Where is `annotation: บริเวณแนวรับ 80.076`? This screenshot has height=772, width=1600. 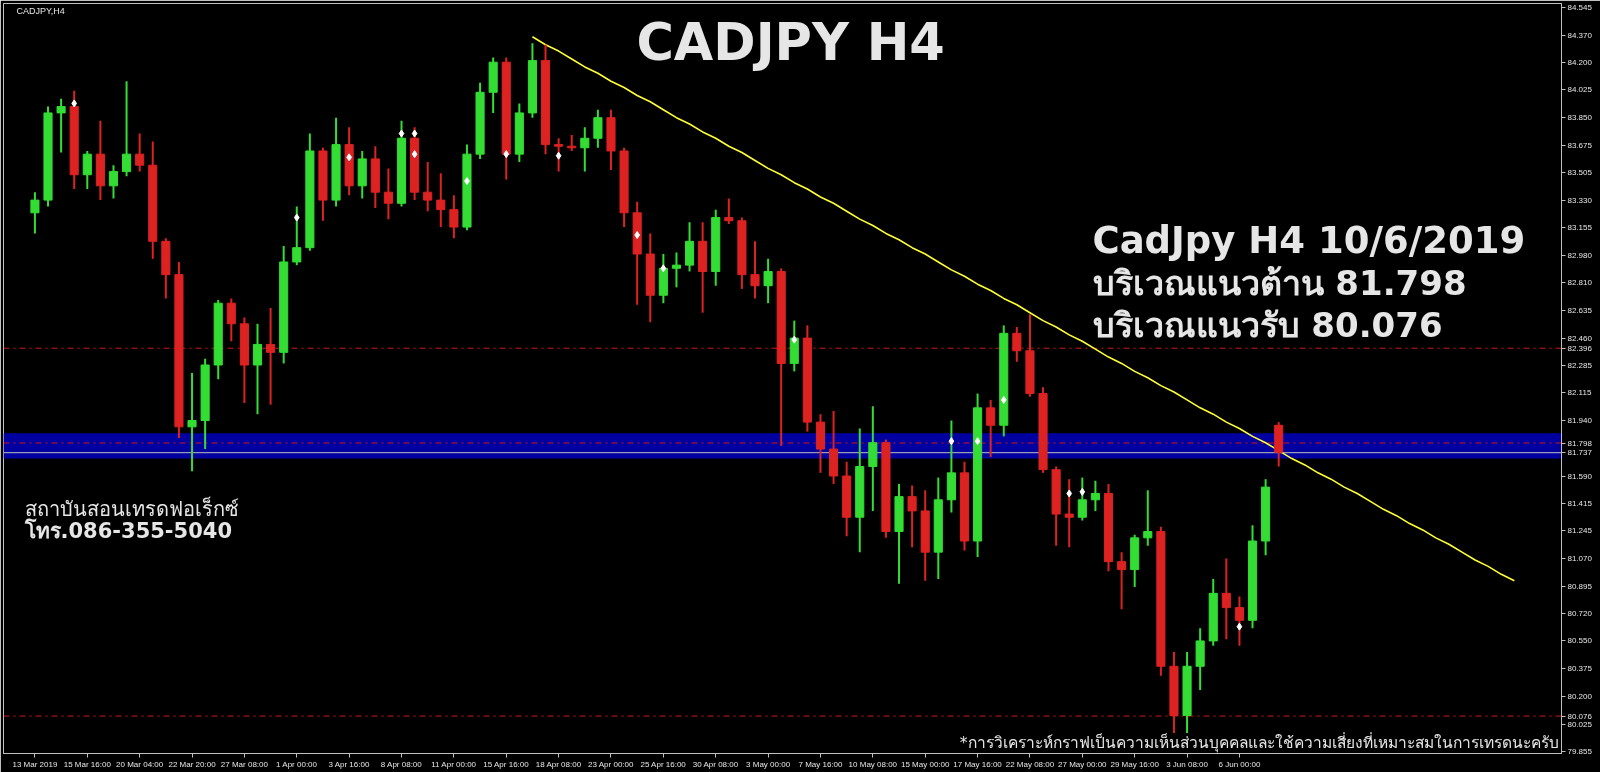 annotation: บริเวณแนวรับ 80.076 is located at coordinates (1267, 324).